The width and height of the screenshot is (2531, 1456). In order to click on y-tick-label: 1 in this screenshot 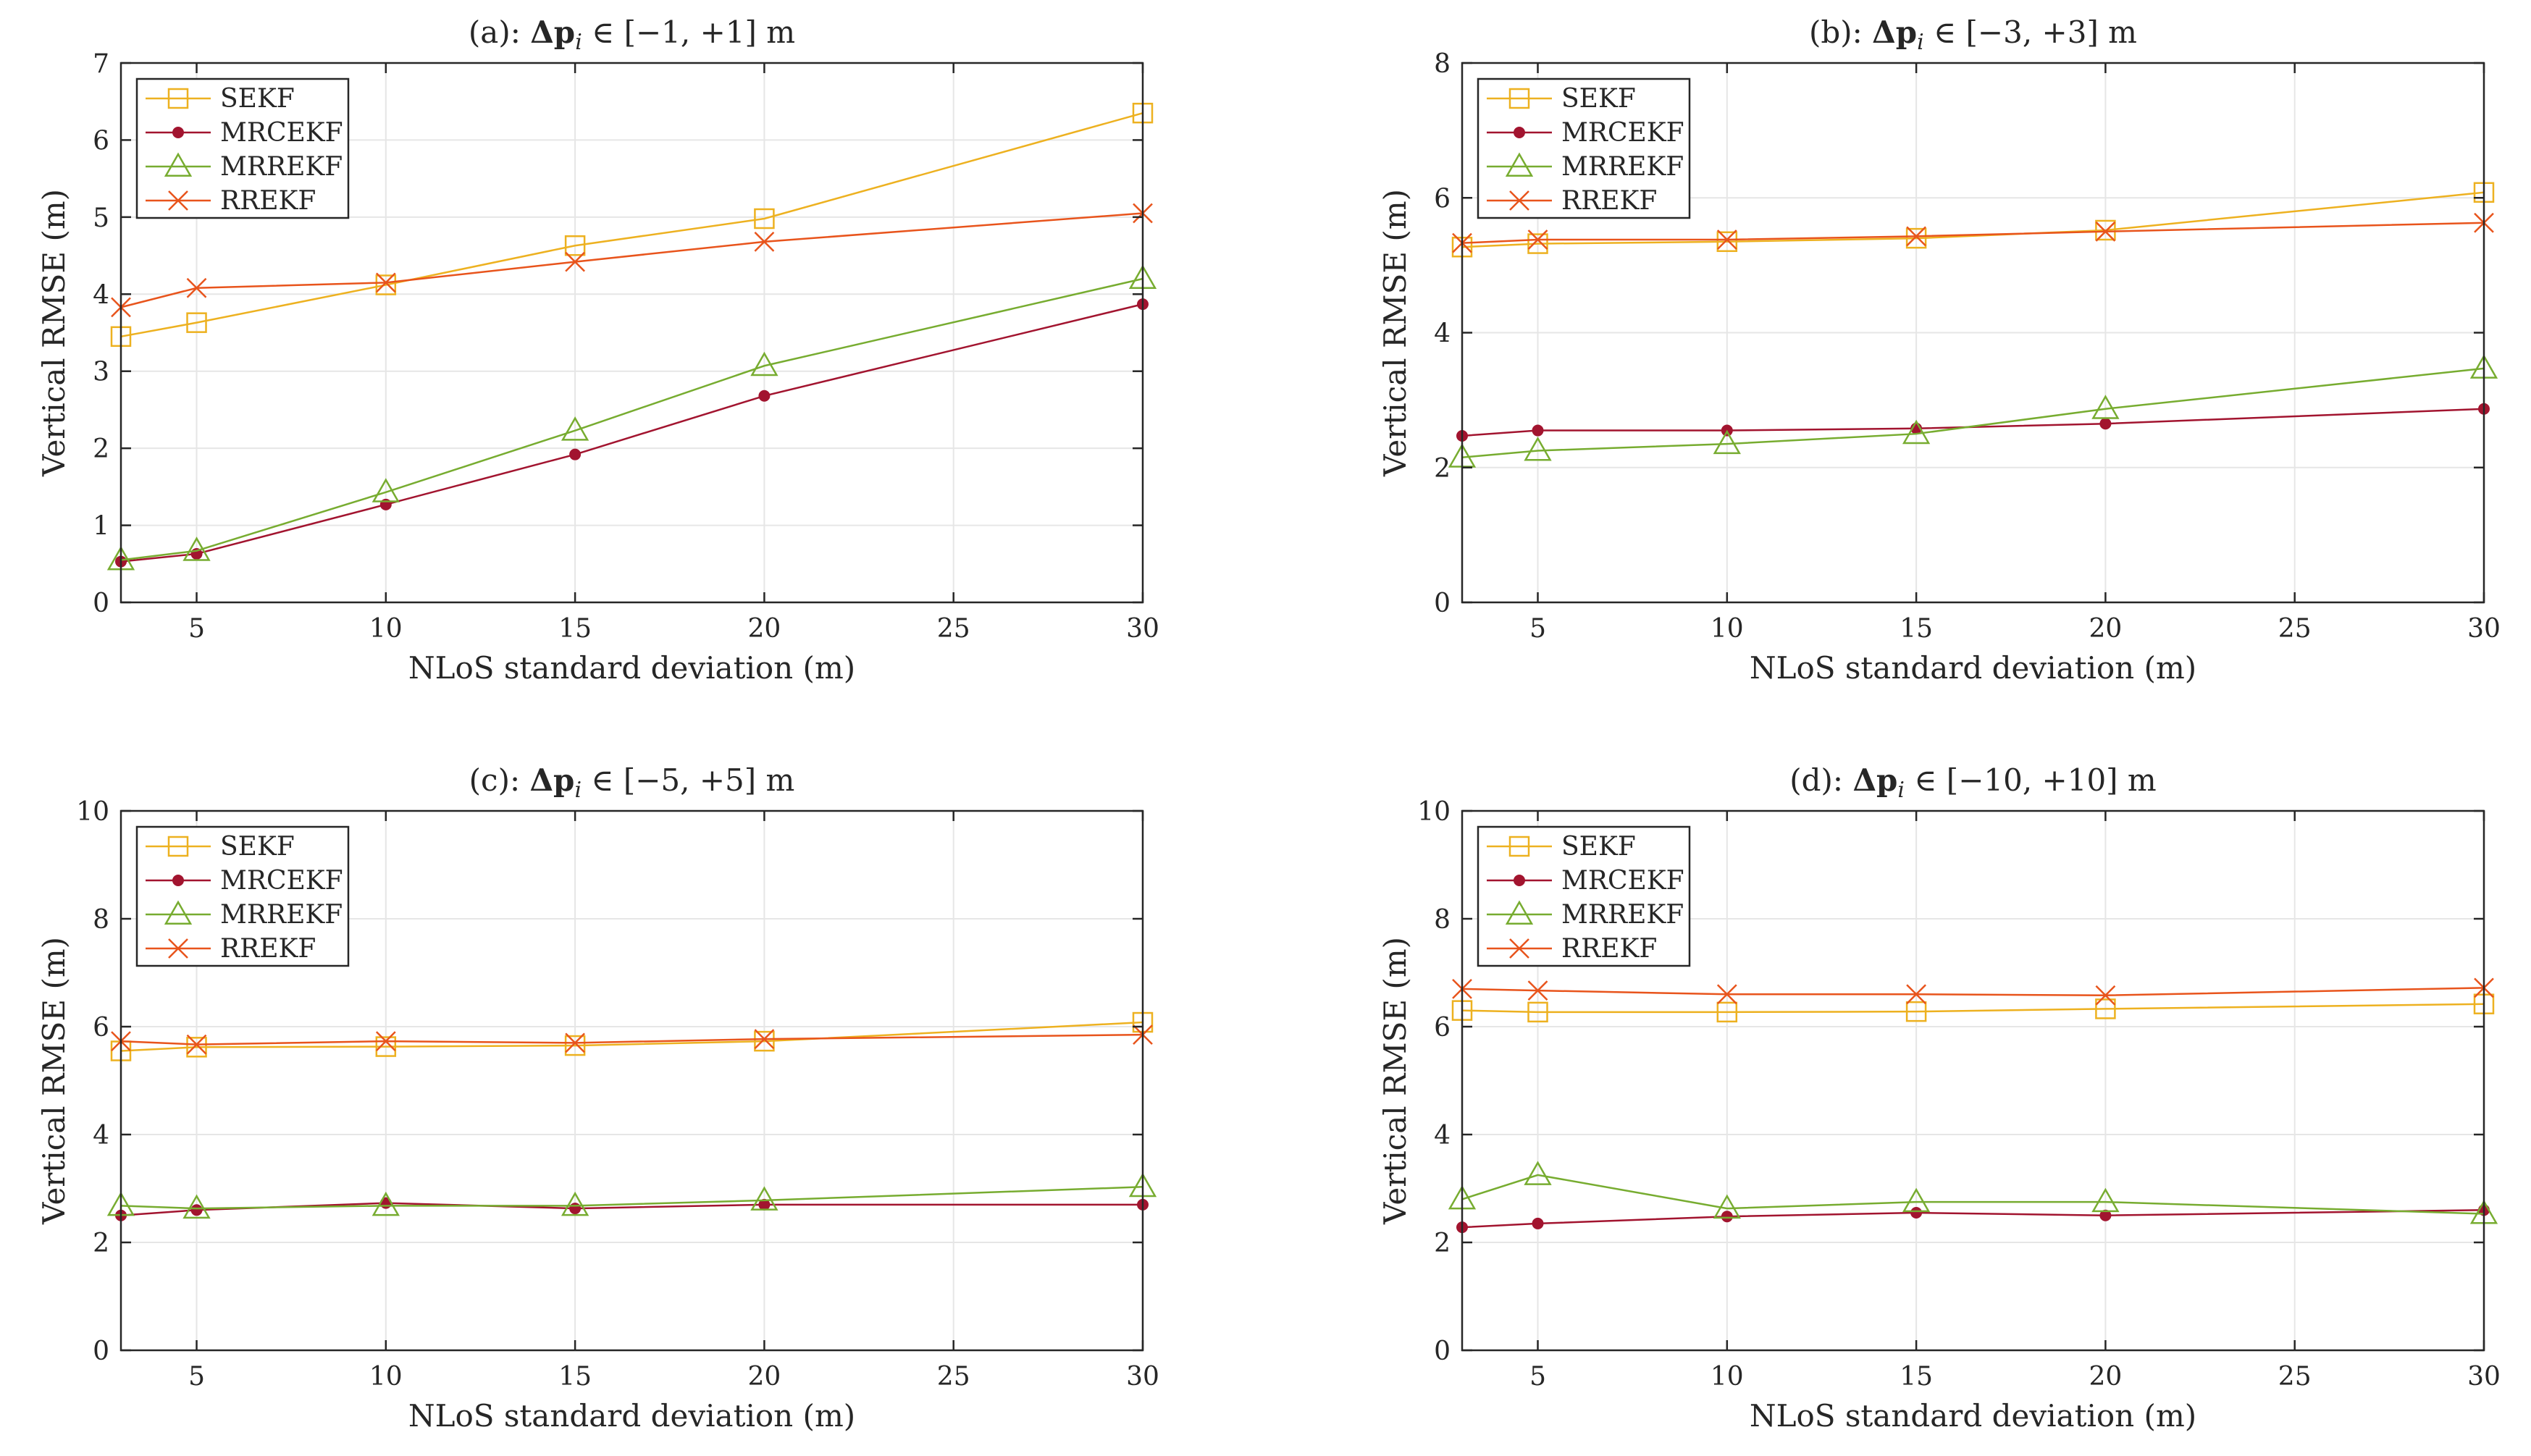, I will do `click(101, 527)`.